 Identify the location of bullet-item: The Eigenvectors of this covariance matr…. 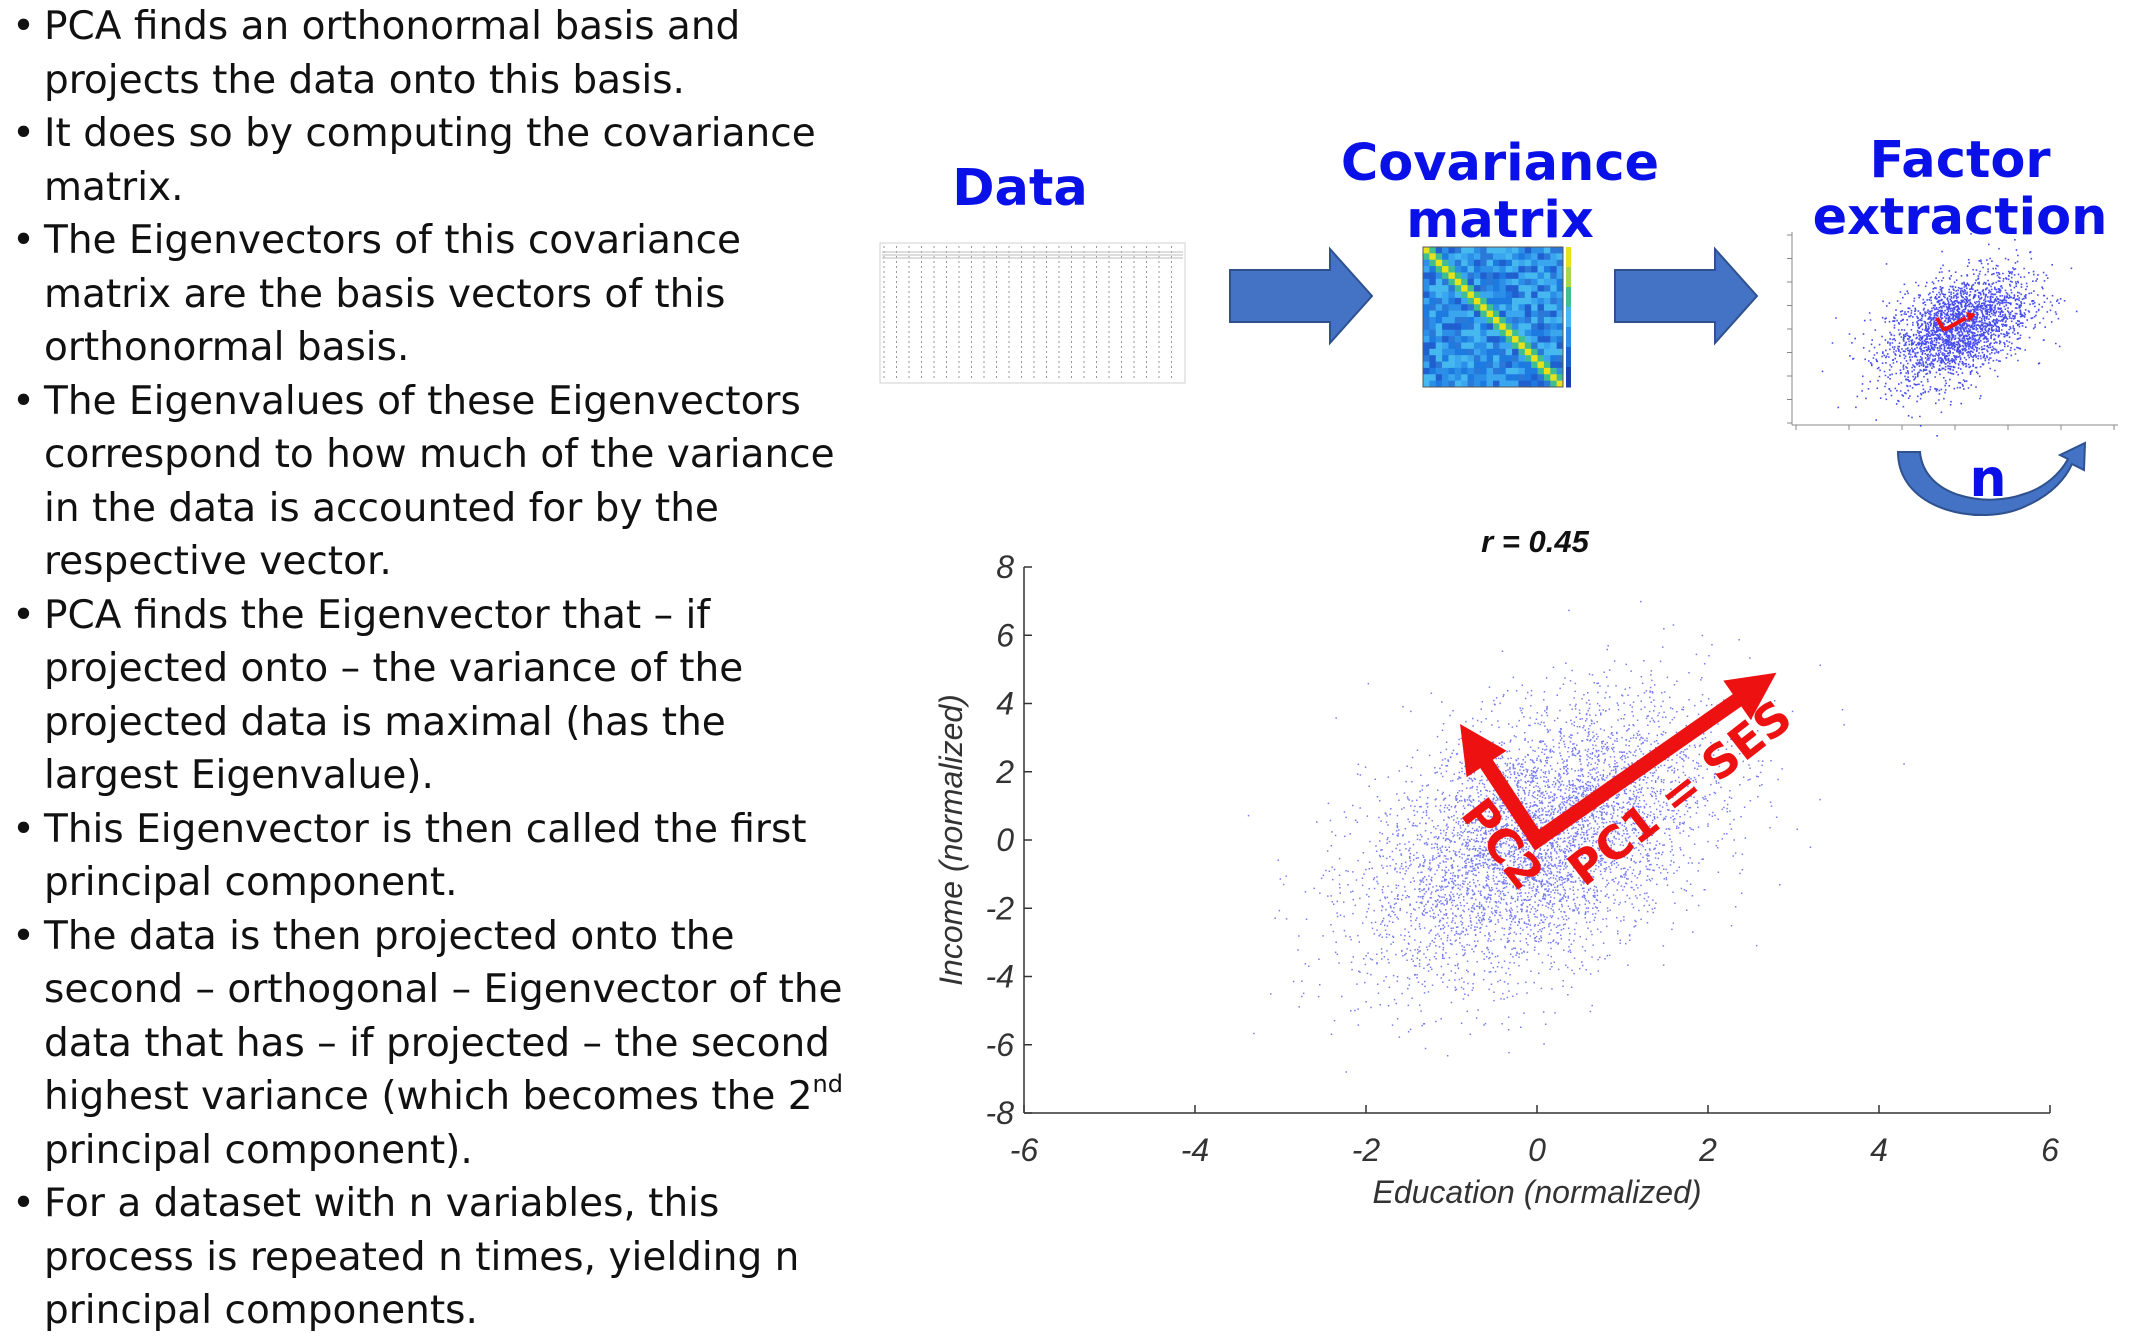
(438, 294).